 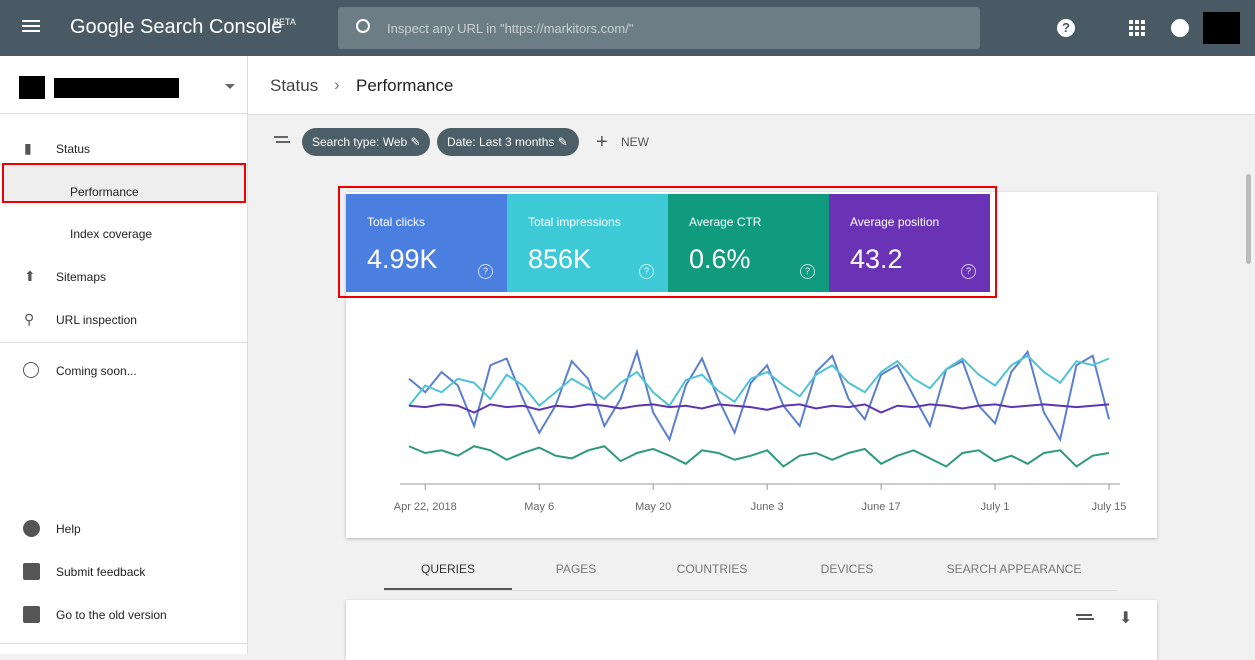 What do you see at coordinates (176, 27) in the screenshot?
I see `app-title: Google Search Console` at bounding box center [176, 27].